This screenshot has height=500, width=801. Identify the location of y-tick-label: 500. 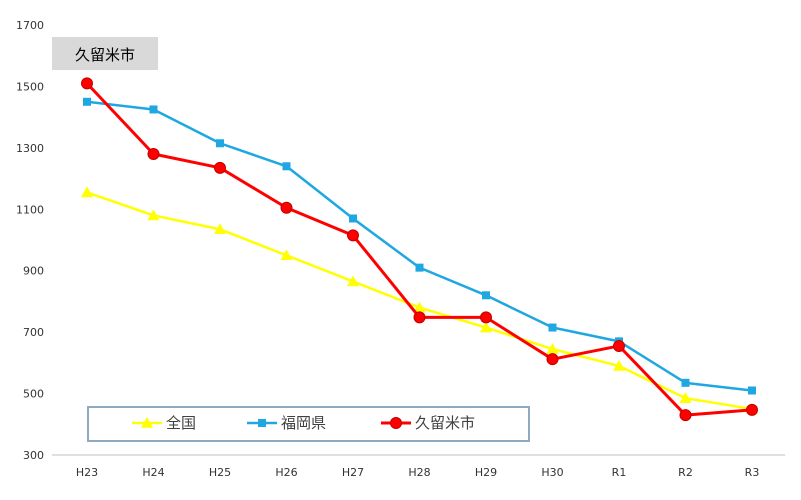
(33, 394).